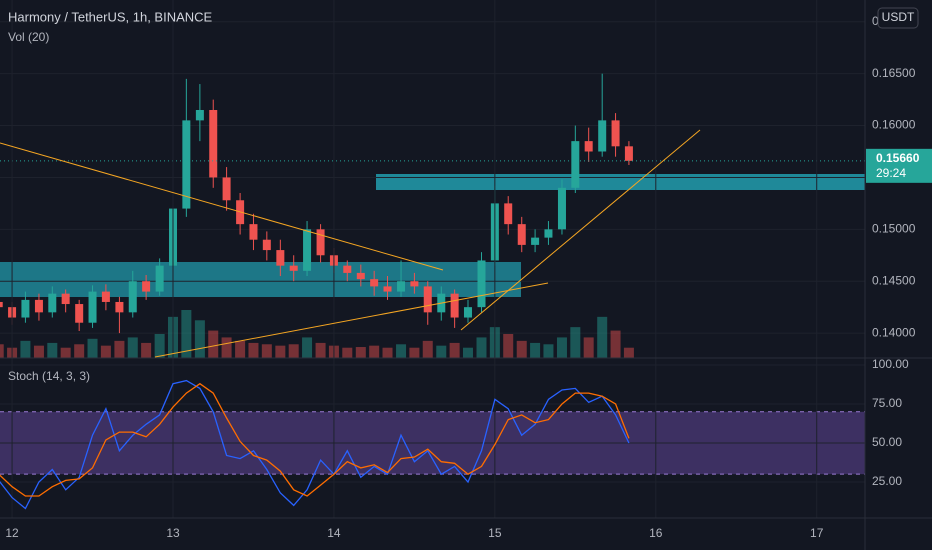 The height and width of the screenshot is (550, 932). I want to click on stoch-line, so click(315, 439).